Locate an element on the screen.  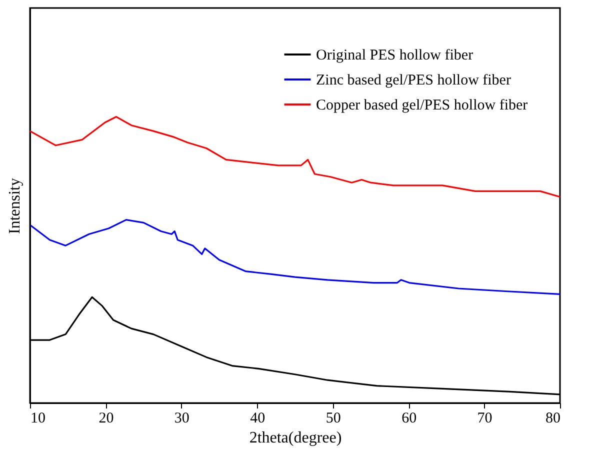
x-axis-title: 2theta(degree) is located at coordinates (295, 438).